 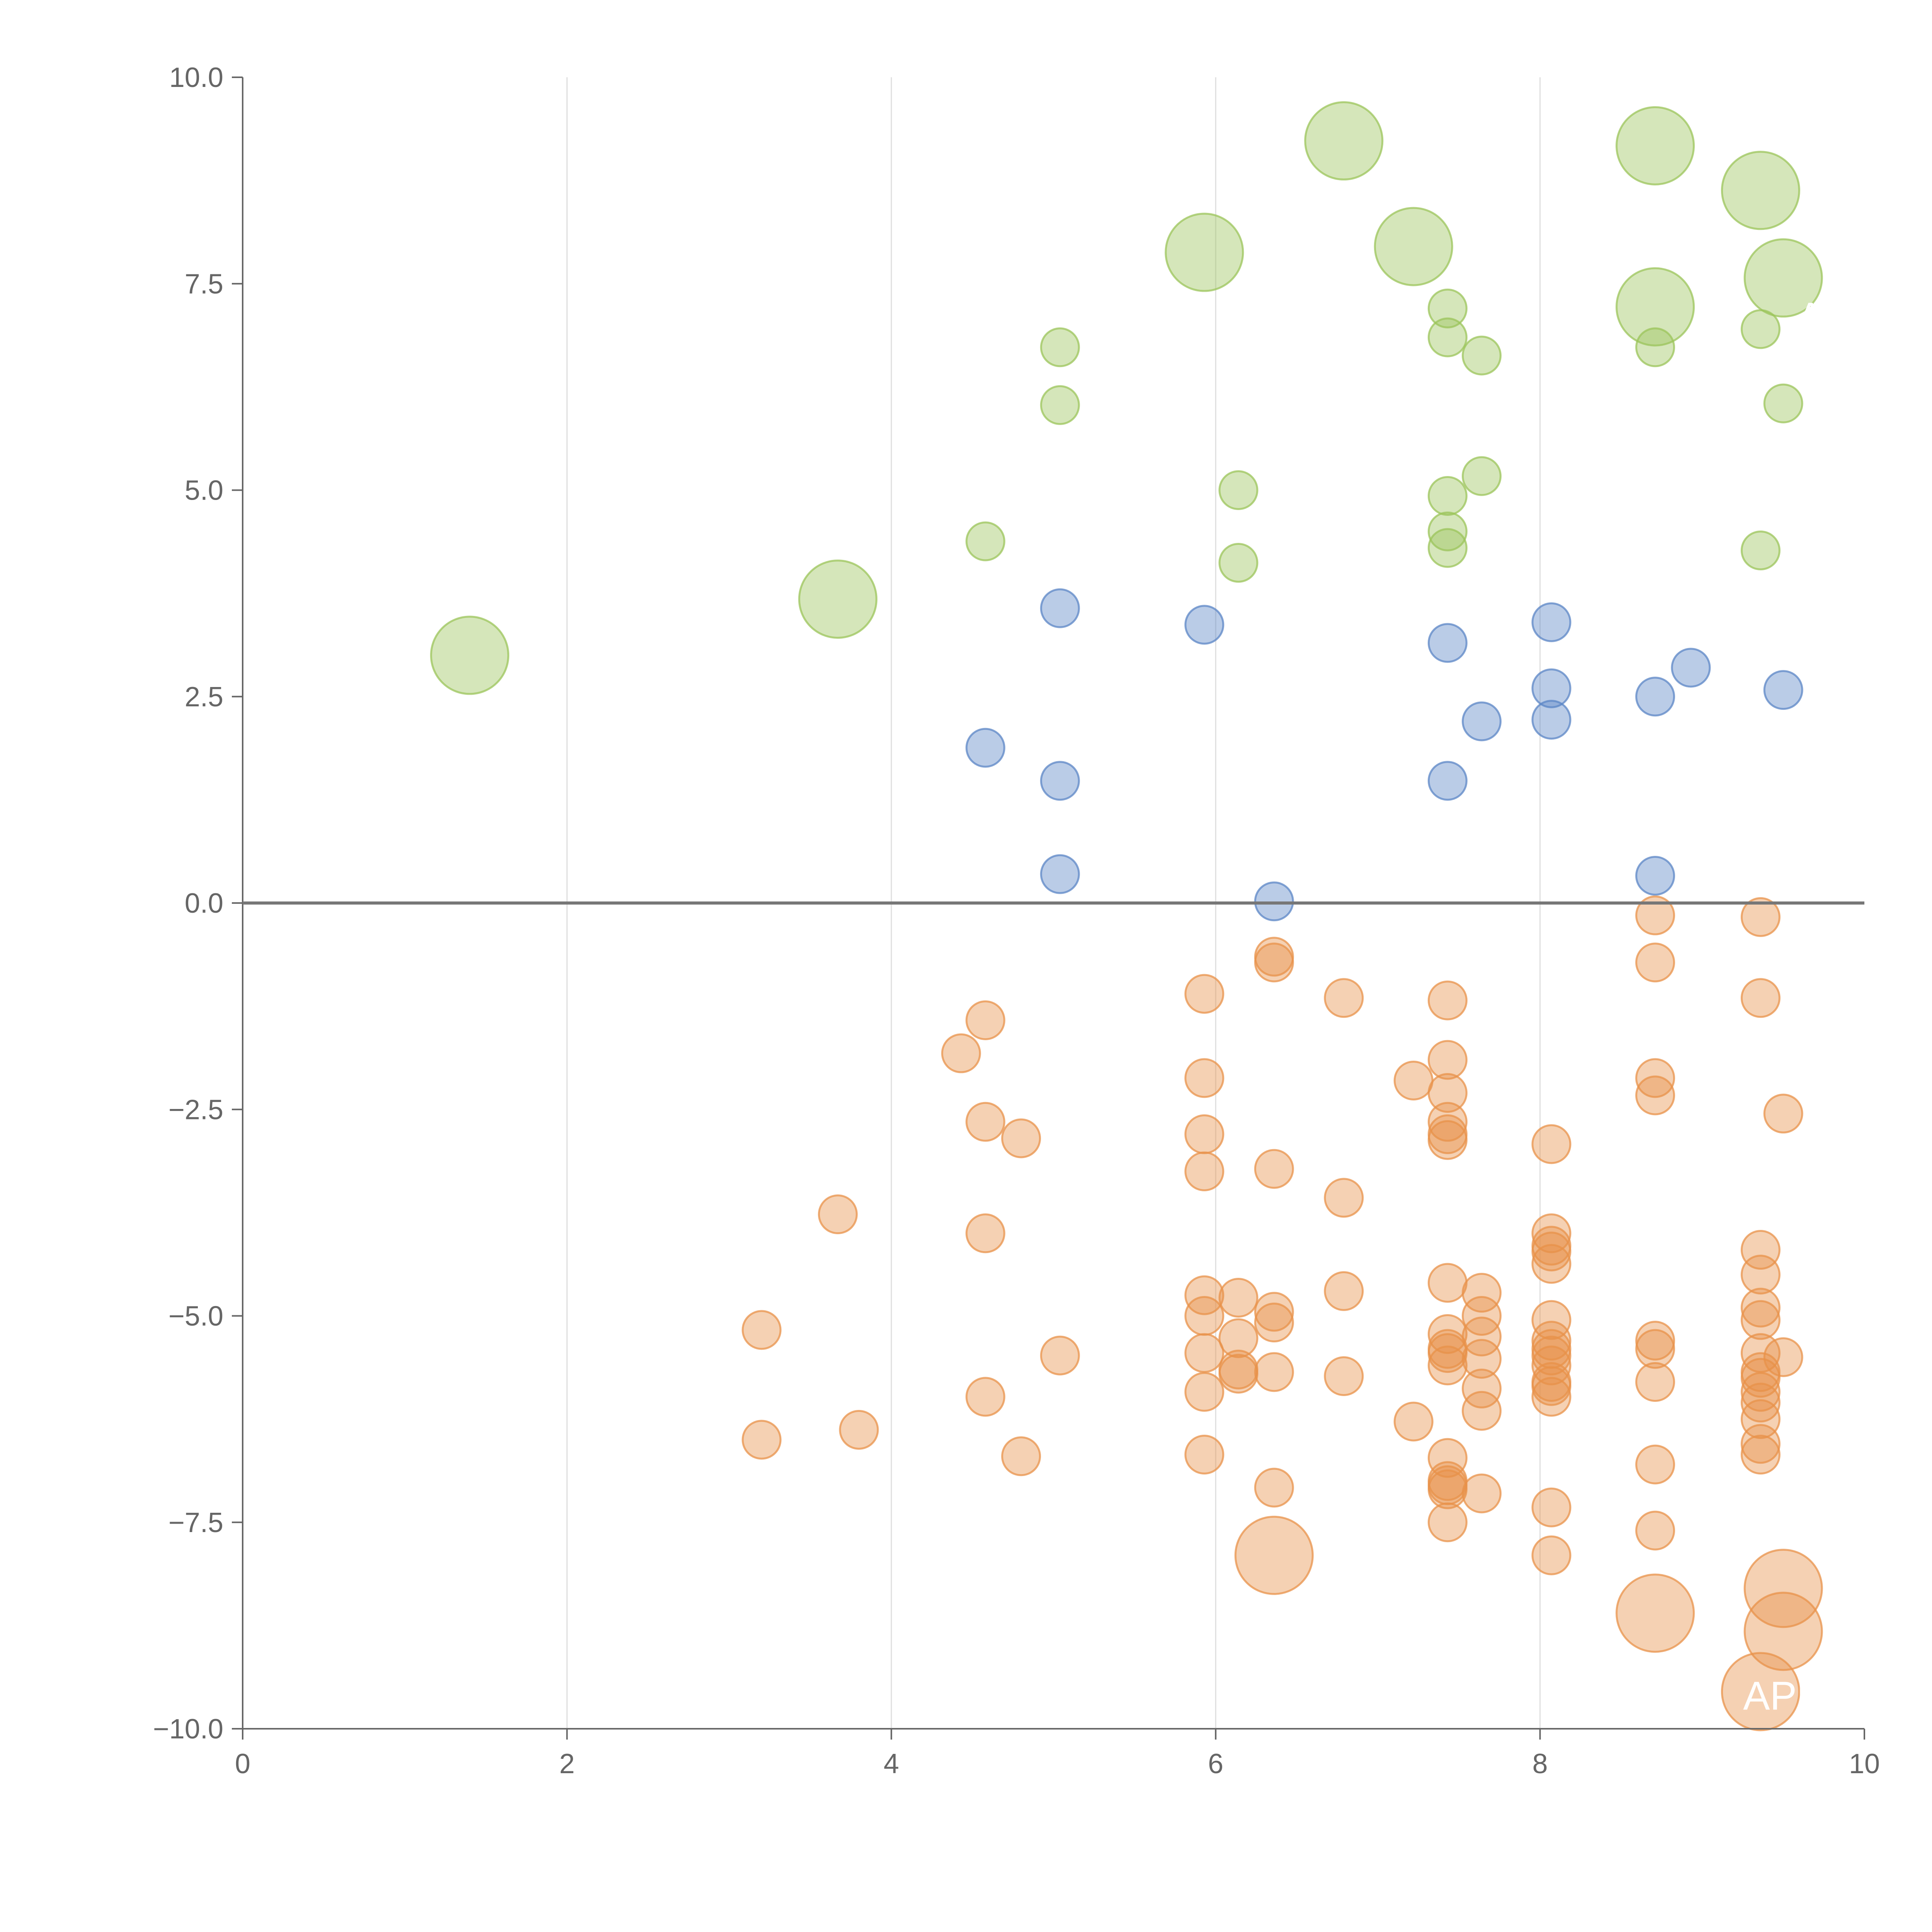 What do you see at coordinates (1215, 1764) in the screenshot?
I see `x-tick-label: 6` at bounding box center [1215, 1764].